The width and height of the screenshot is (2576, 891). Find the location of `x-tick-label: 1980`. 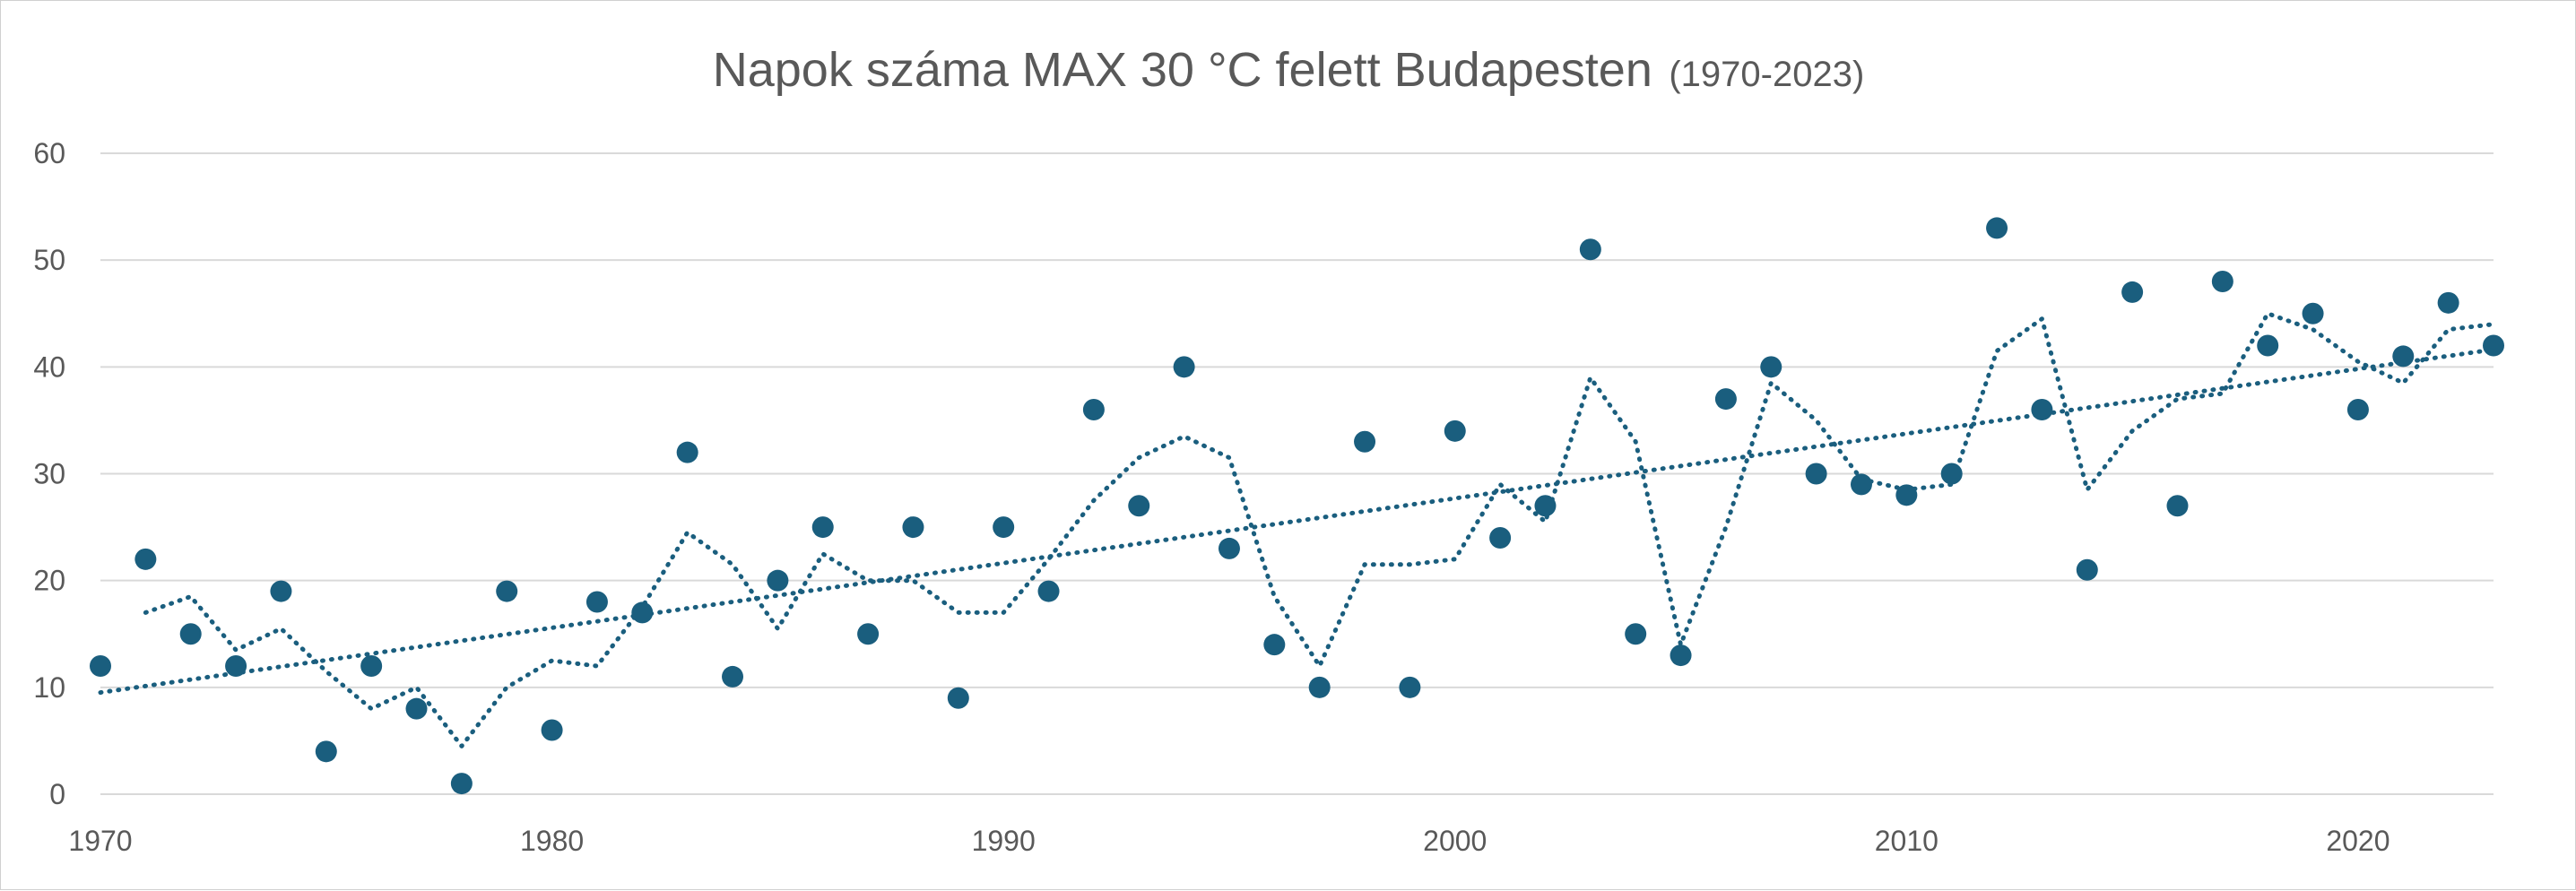

x-tick-label: 1980 is located at coordinates (552, 841).